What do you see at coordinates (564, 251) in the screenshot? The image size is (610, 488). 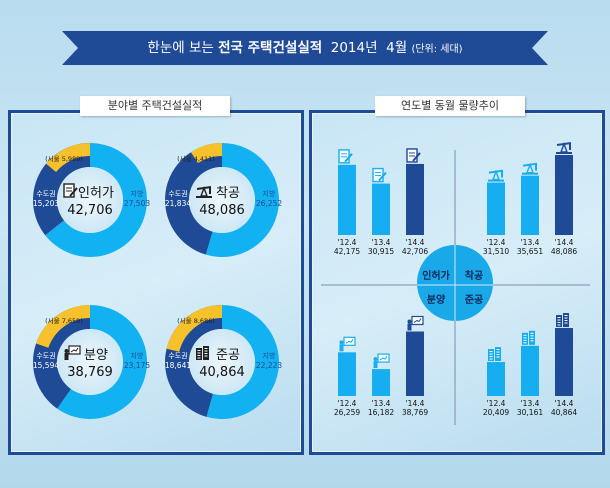 I see `bar-value-label: 48,086` at bounding box center [564, 251].